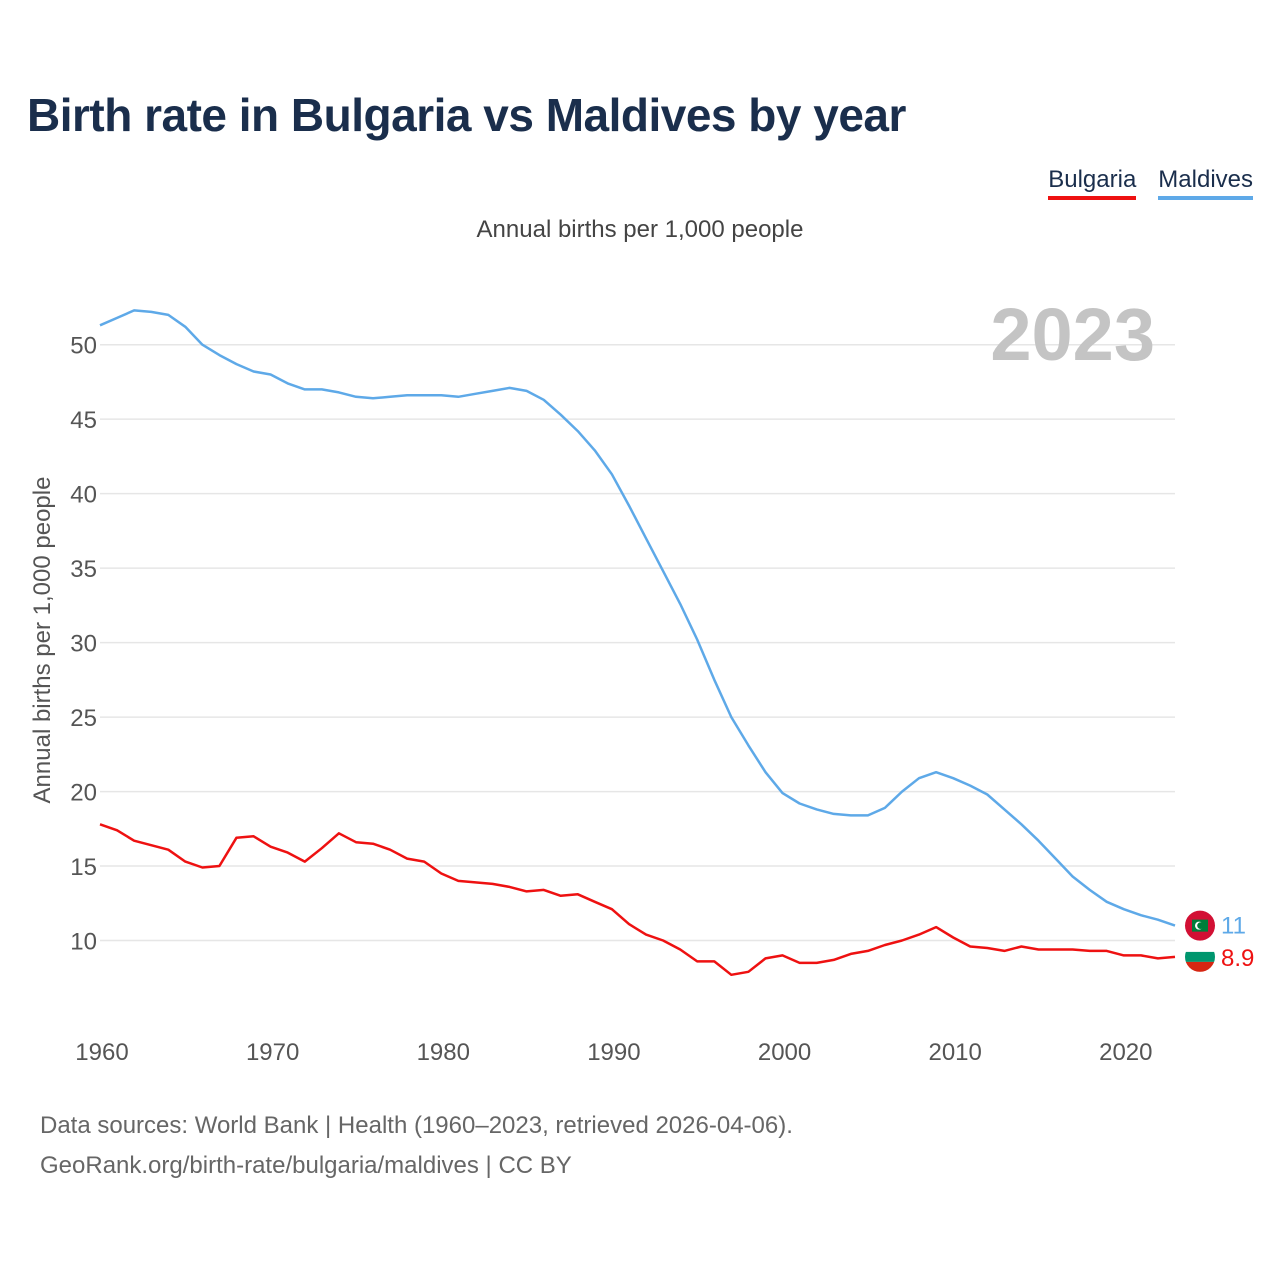 The width and height of the screenshot is (1280, 1280). What do you see at coordinates (1205, 183) in the screenshot?
I see `legend-item-maldives: Maldives` at bounding box center [1205, 183].